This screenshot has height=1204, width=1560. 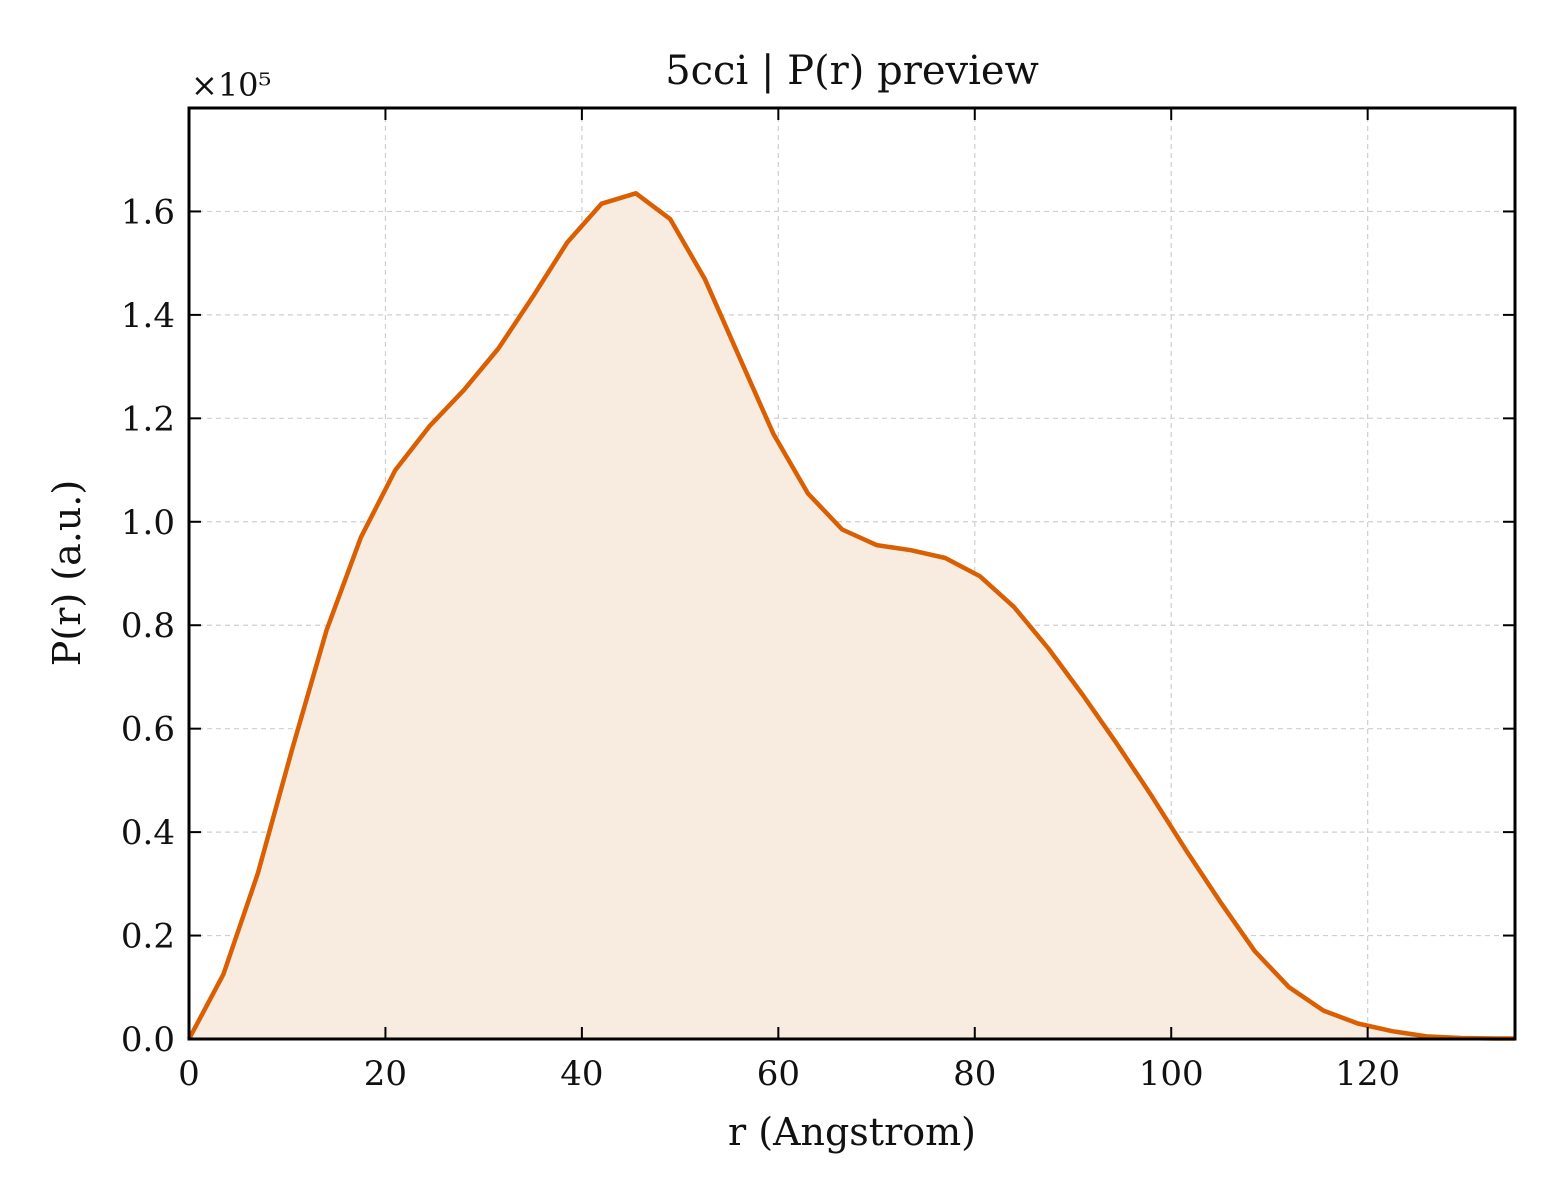 What do you see at coordinates (852, 71) in the screenshot?
I see `chart-title: 5cci | P(r) preview` at bounding box center [852, 71].